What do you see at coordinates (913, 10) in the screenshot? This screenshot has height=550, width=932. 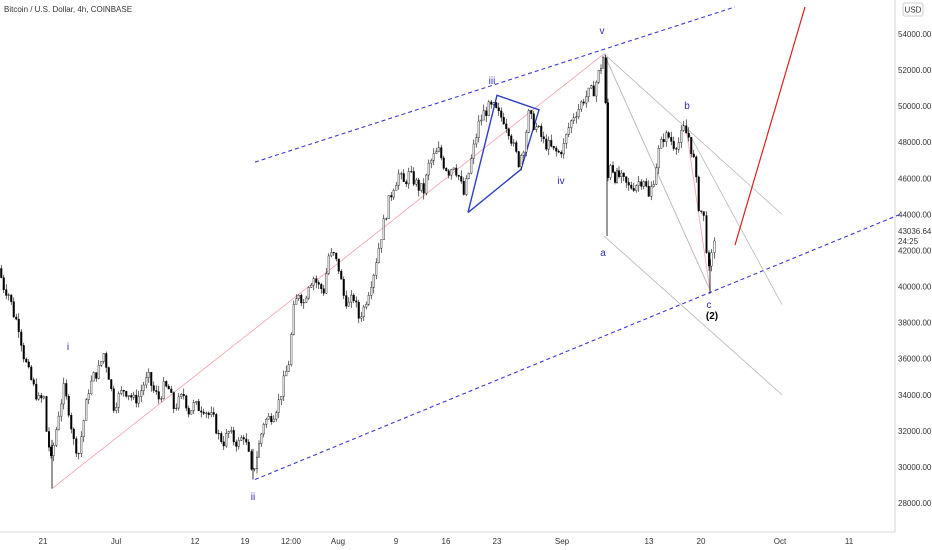 I see `currency-badge: USD` at bounding box center [913, 10].